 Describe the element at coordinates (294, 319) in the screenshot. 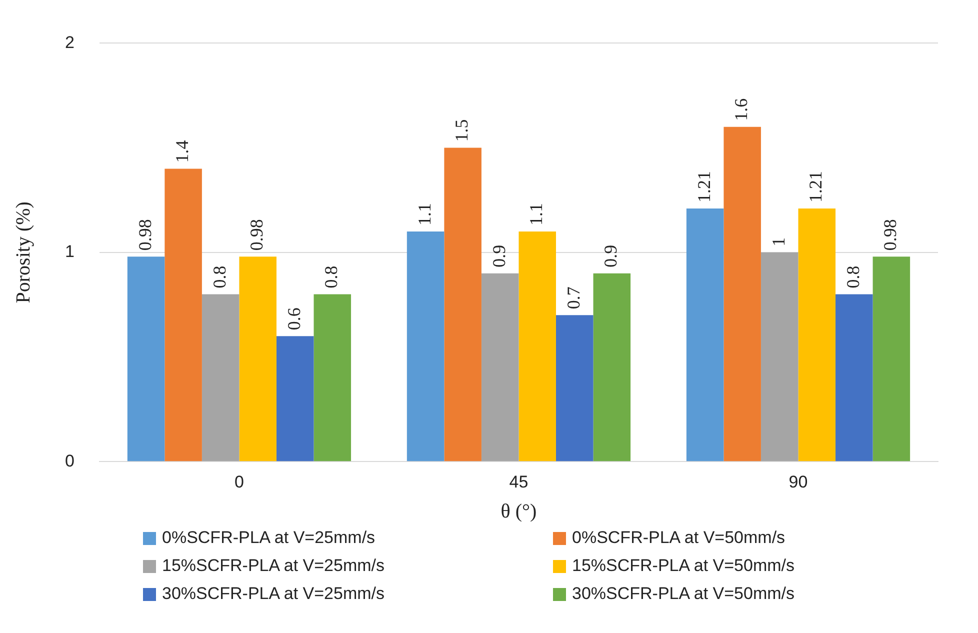

I see `data-label: 0.6` at that location.